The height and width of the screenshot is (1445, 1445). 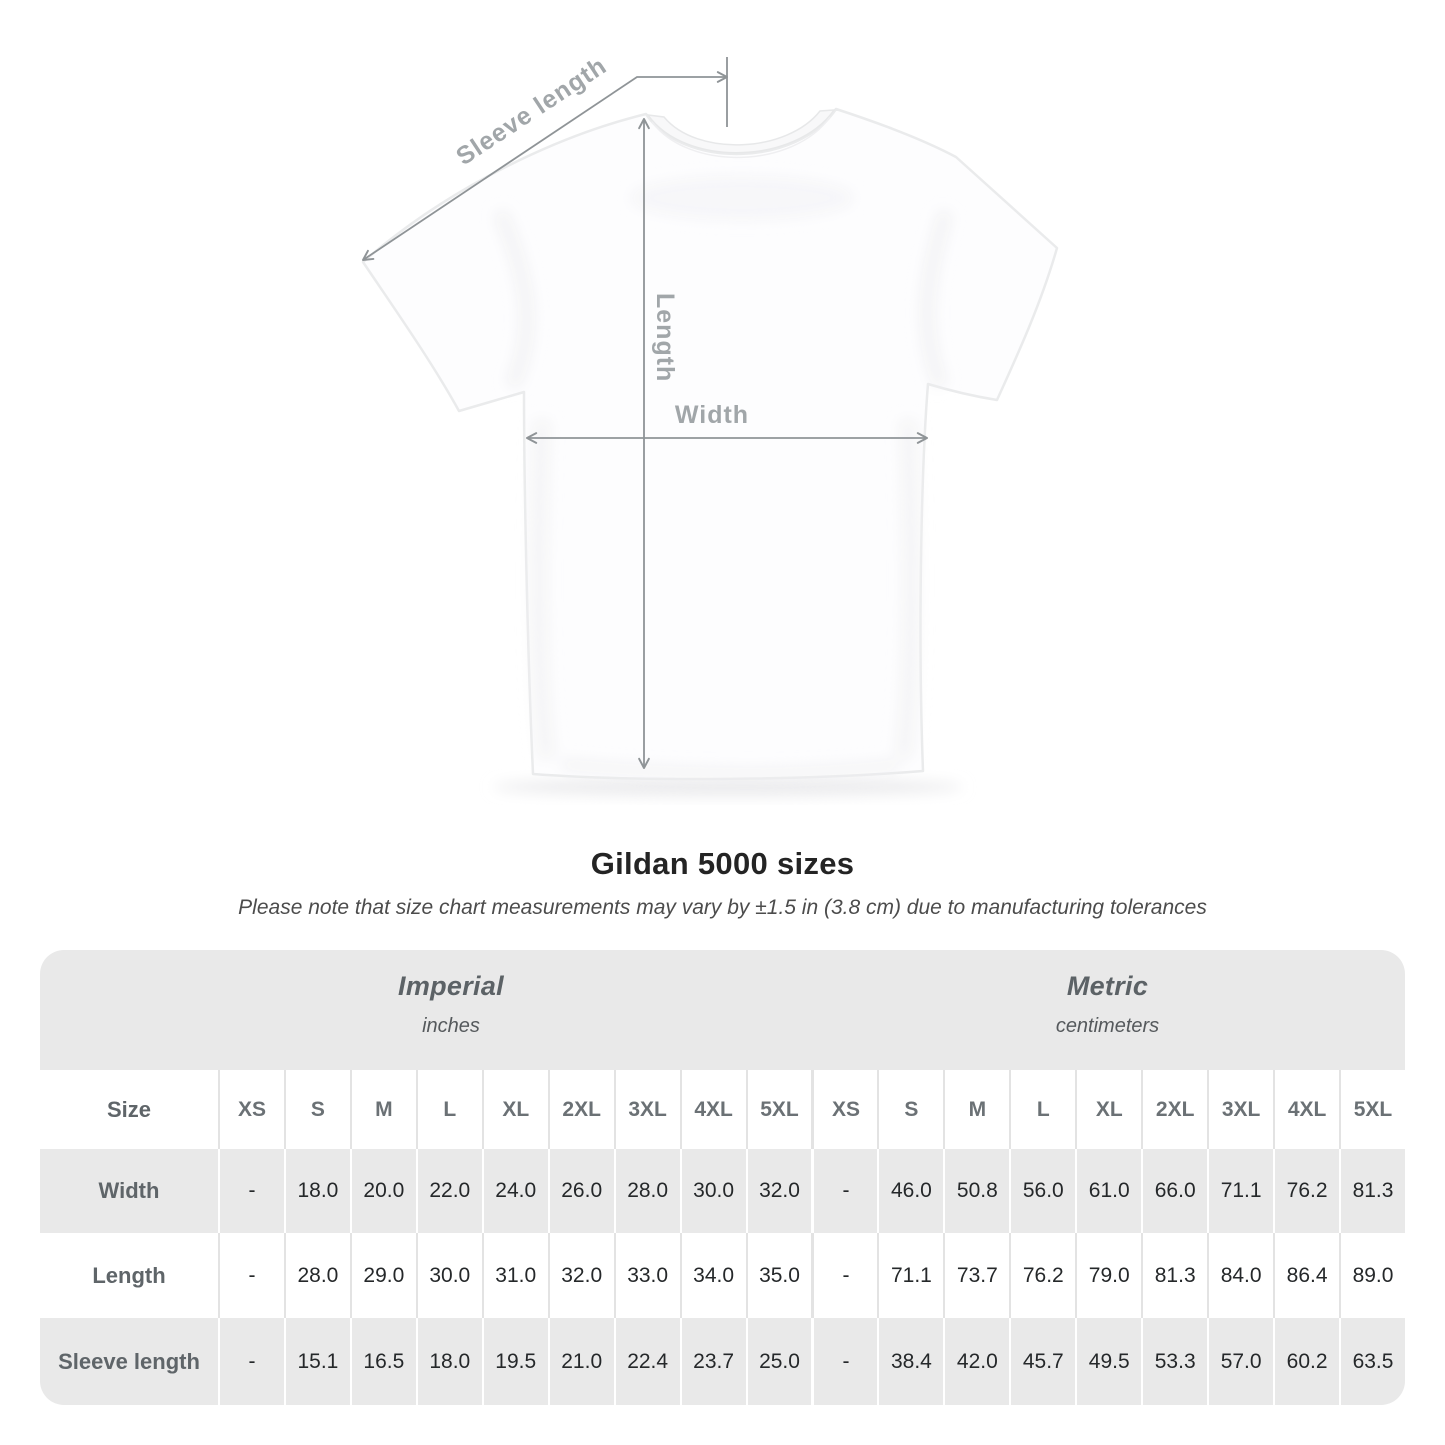 I want to click on table-cell: 19.5, so click(x=514, y=1361).